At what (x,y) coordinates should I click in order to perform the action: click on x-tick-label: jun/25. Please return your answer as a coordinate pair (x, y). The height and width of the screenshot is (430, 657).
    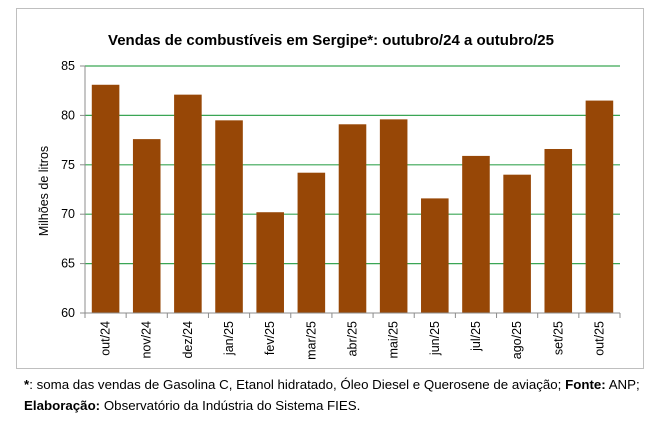
    Looking at the image, I should click on (435, 338).